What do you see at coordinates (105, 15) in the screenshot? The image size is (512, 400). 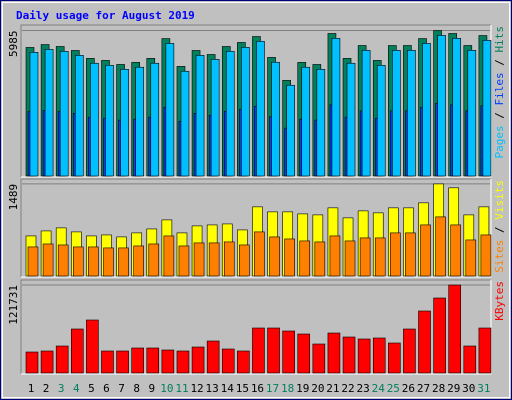 I see `chart-title: Daily usage for August 2019` at bounding box center [105, 15].